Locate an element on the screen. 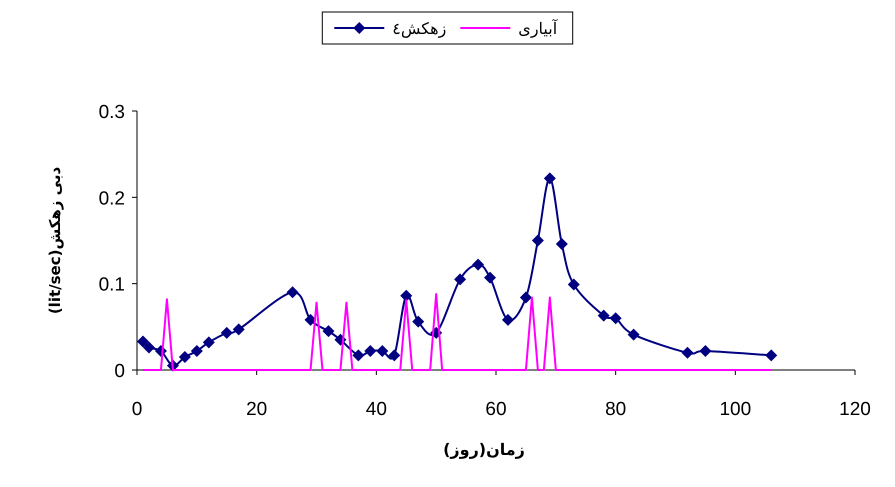  y-tick-label: 0.1 is located at coordinates (111, 285).